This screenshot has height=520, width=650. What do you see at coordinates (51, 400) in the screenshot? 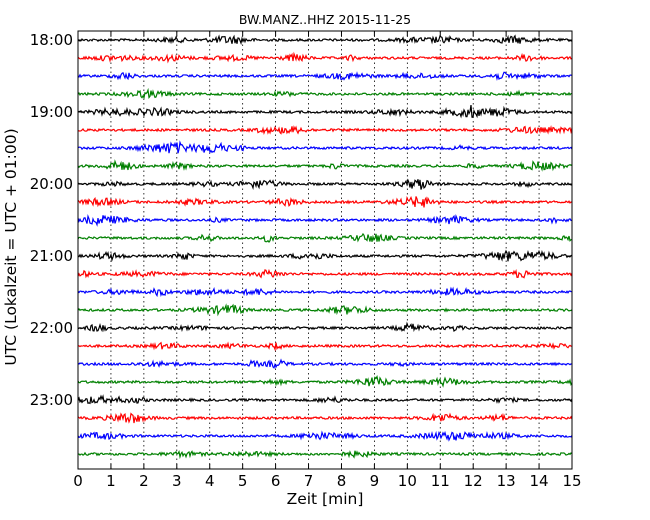
I see `y-tick-label: 23:00` at bounding box center [51, 400].